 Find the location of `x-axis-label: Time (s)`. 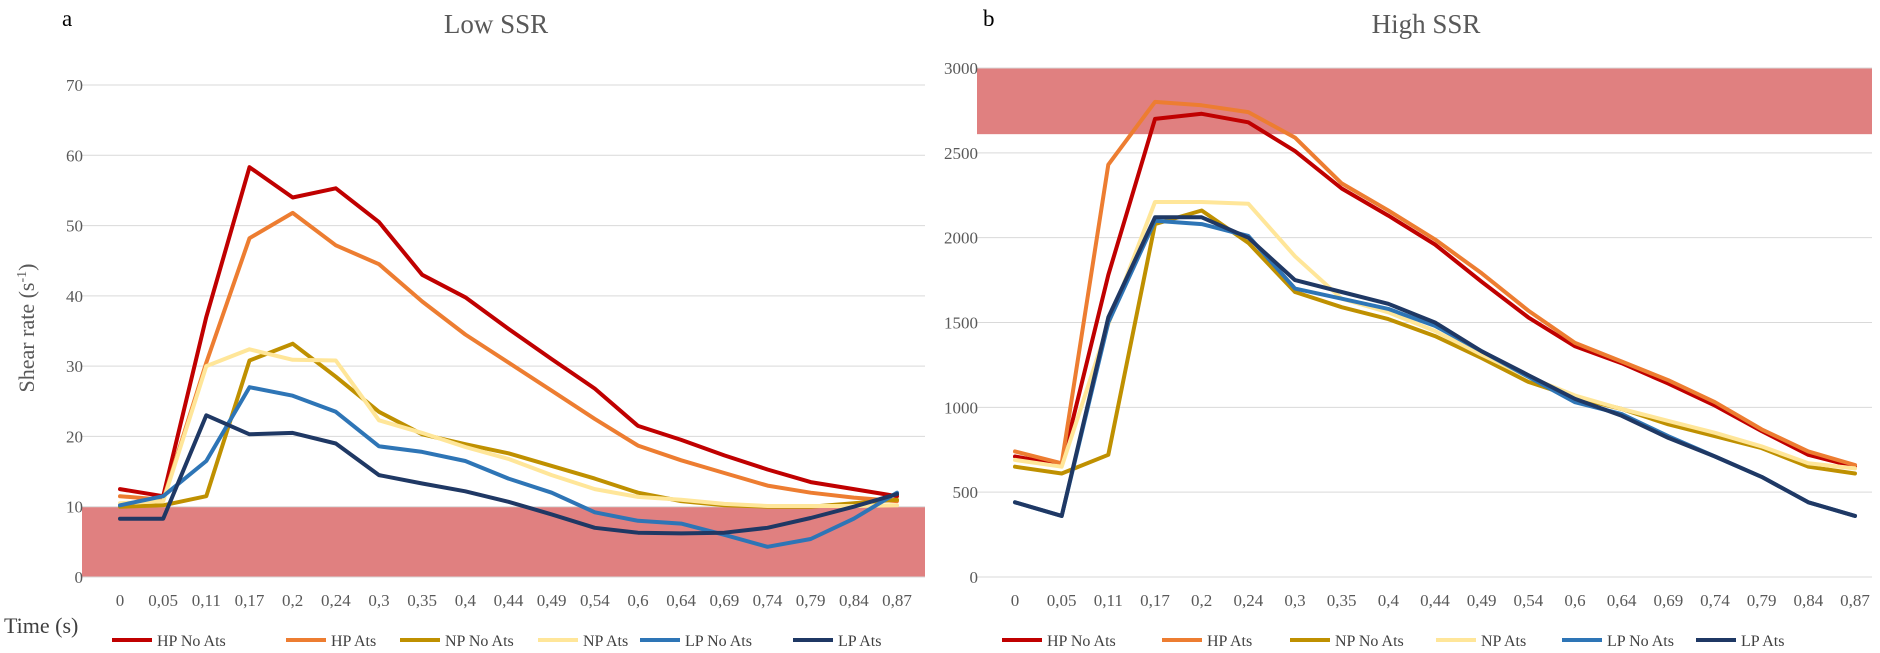

x-axis-label: Time (s) is located at coordinates (41, 625).